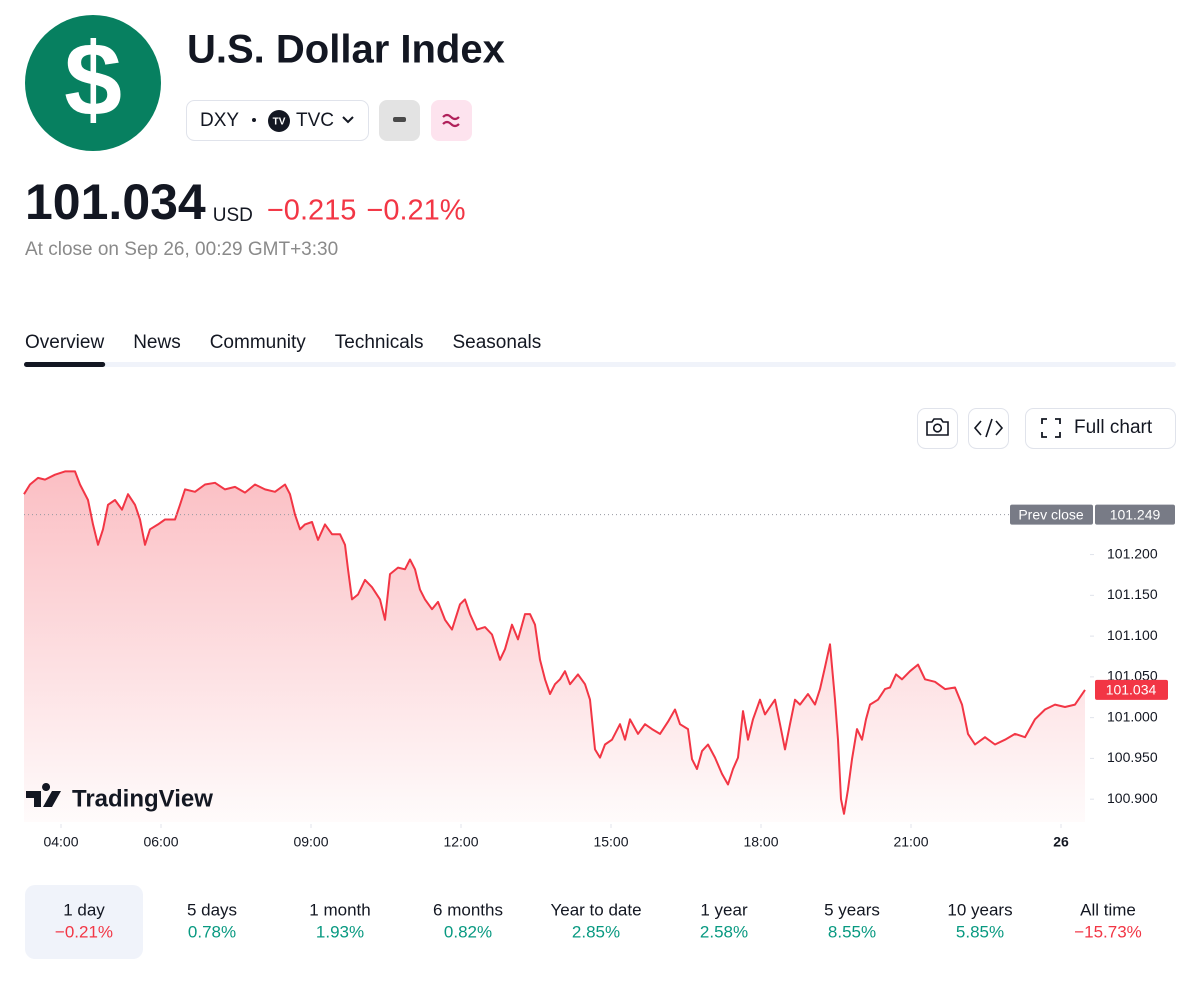 This screenshot has width=1200, height=986. I want to click on range-change: 0.78%, so click(212, 931).